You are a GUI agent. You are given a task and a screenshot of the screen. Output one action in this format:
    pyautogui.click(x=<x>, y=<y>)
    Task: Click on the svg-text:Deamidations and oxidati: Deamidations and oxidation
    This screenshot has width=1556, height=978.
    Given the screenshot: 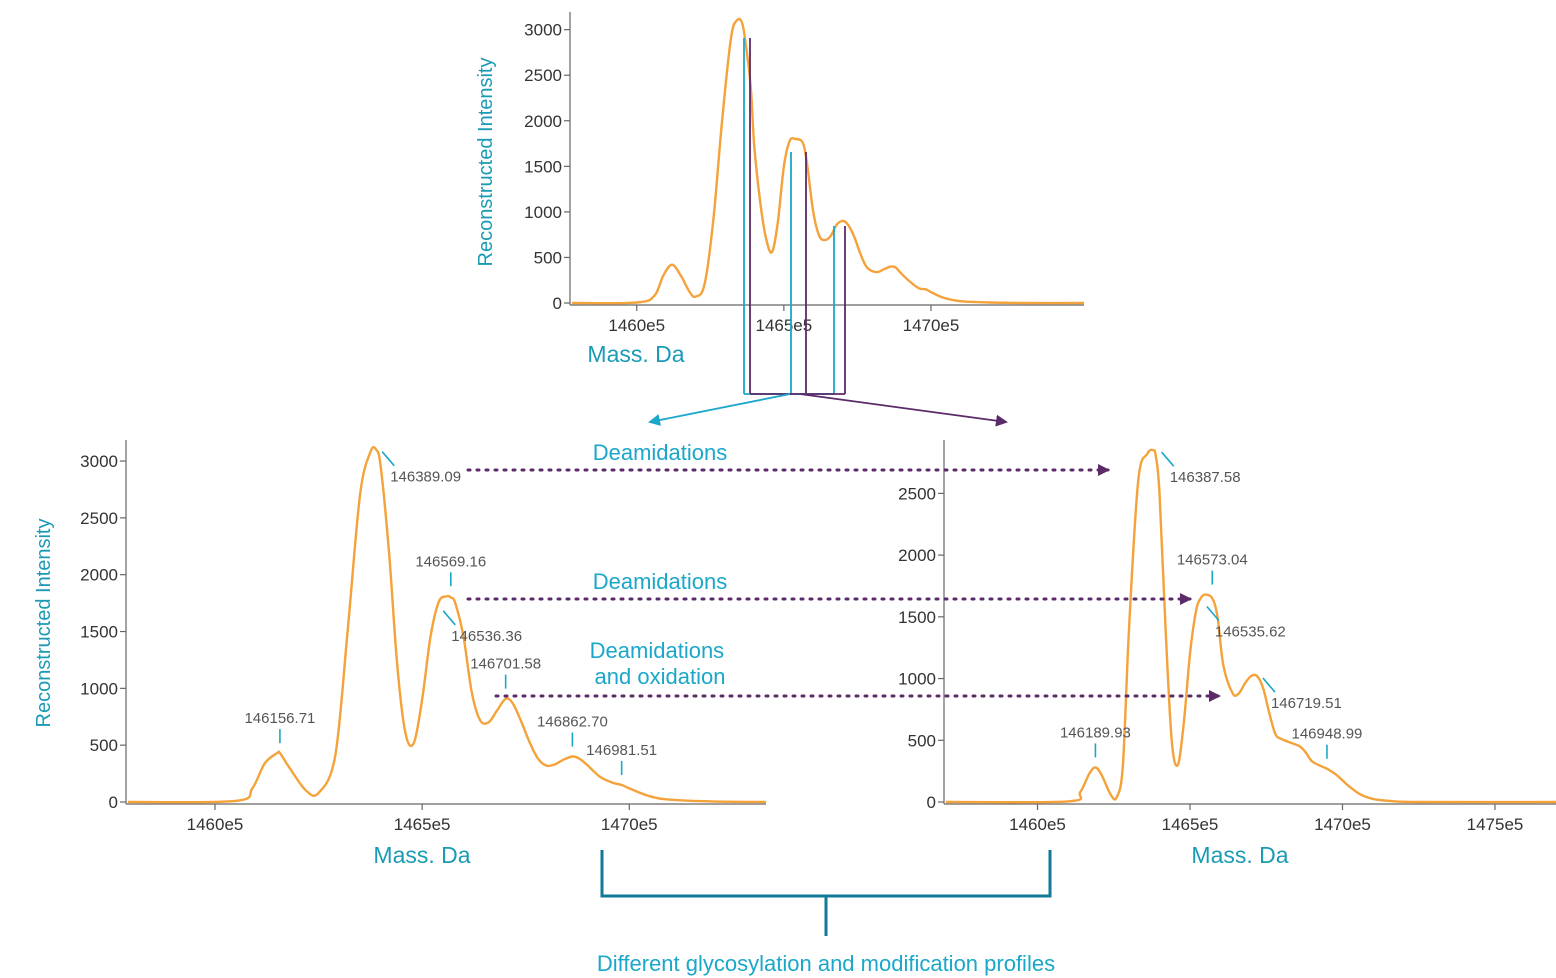 What is the action you would take?
    pyautogui.click(x=660, y=663)
    